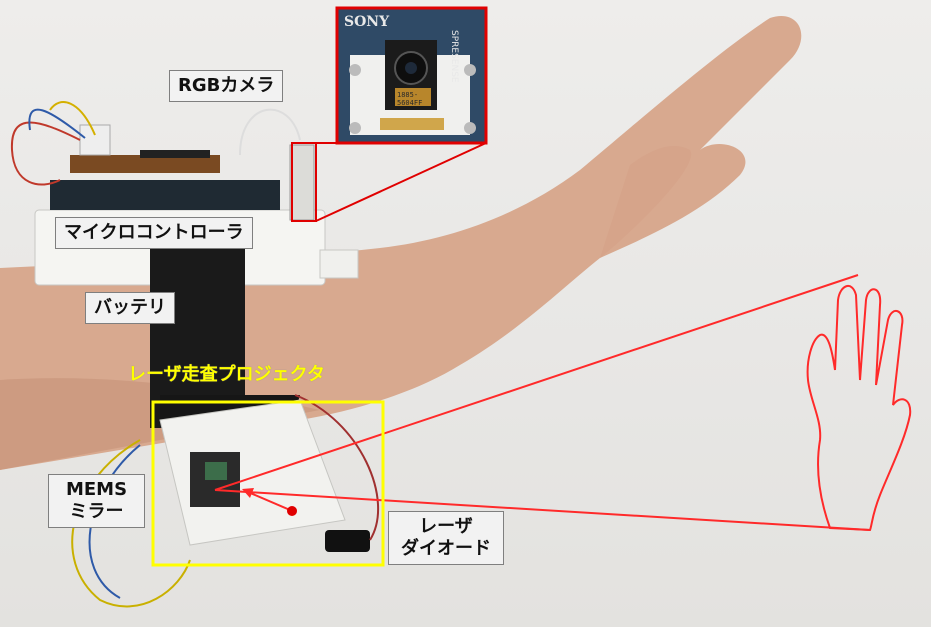 This screenshot has width=931, height=627. I want to click on label-microcontroller: マイクロコントローラ, so click(154, 233).